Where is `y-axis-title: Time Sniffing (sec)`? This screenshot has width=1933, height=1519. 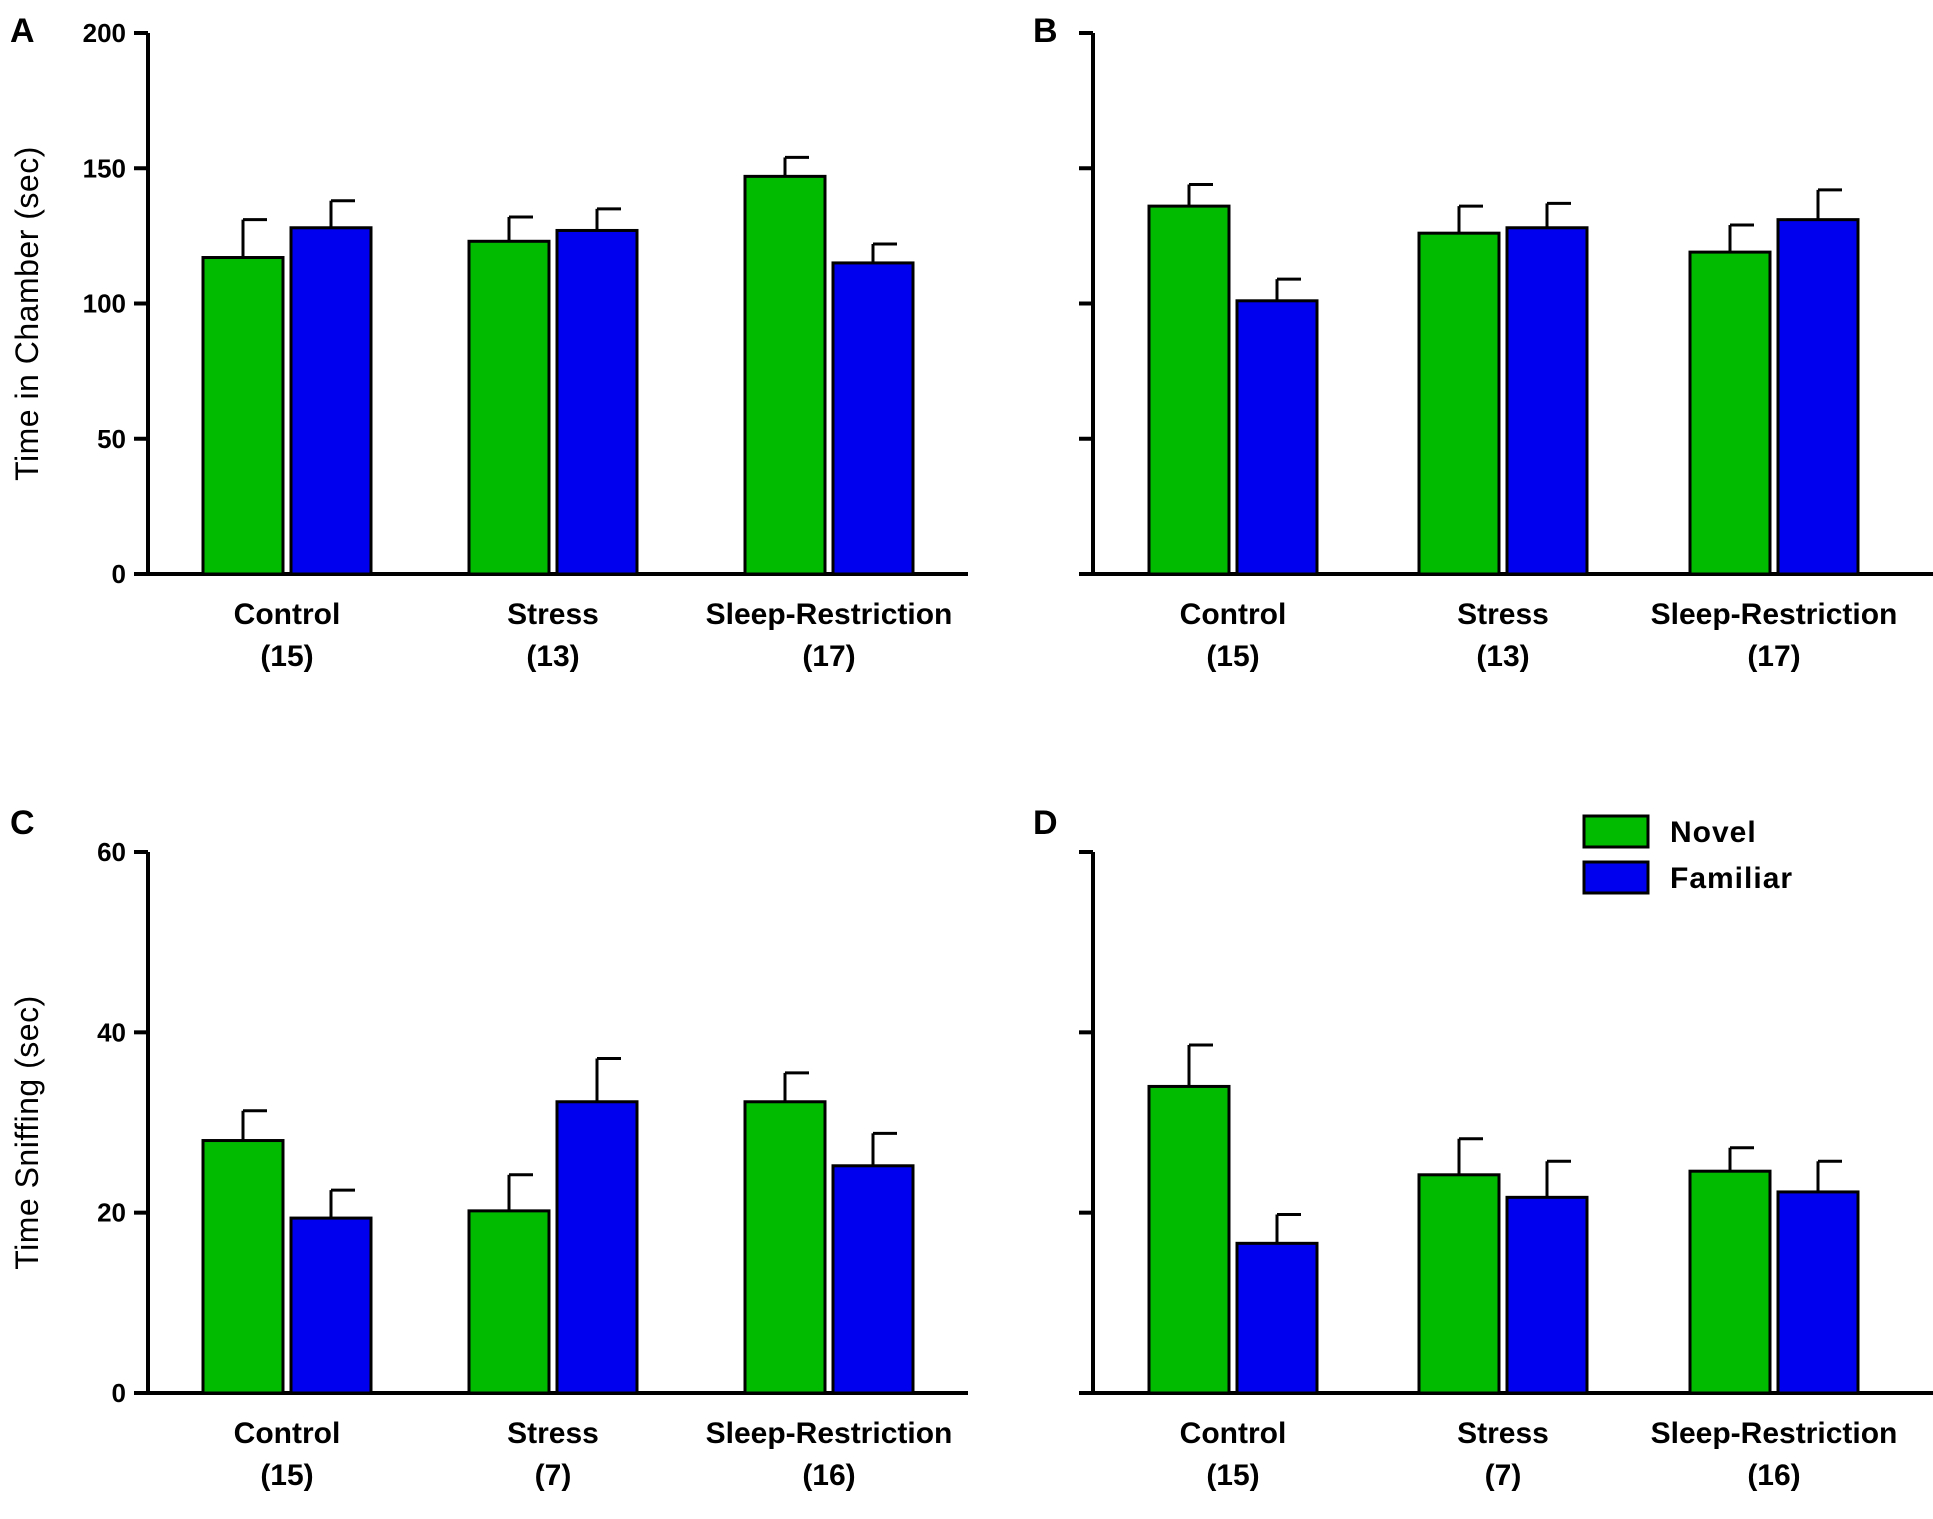 y-axis-title: Time Sniffing (sec) is located at coordinates (27, 1132).